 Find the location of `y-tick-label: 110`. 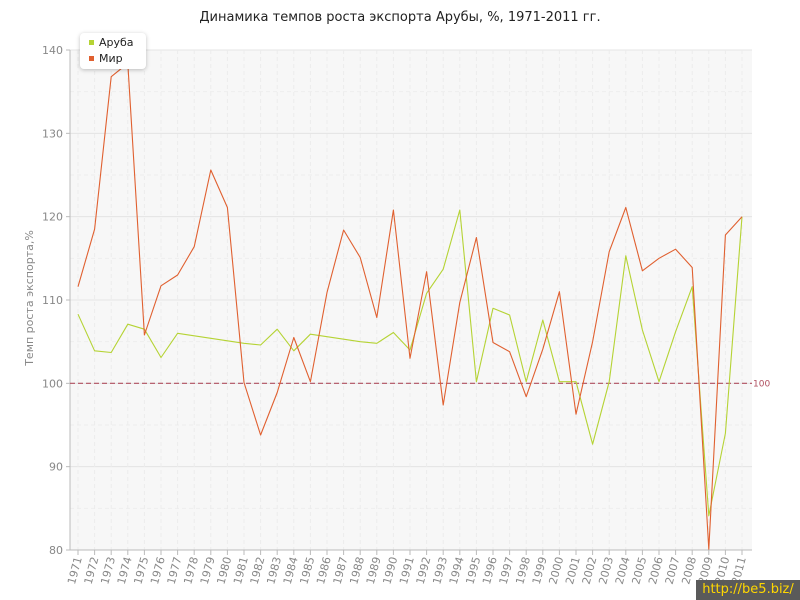

y-tick-label: 110 is located at coordinates (52, 300).